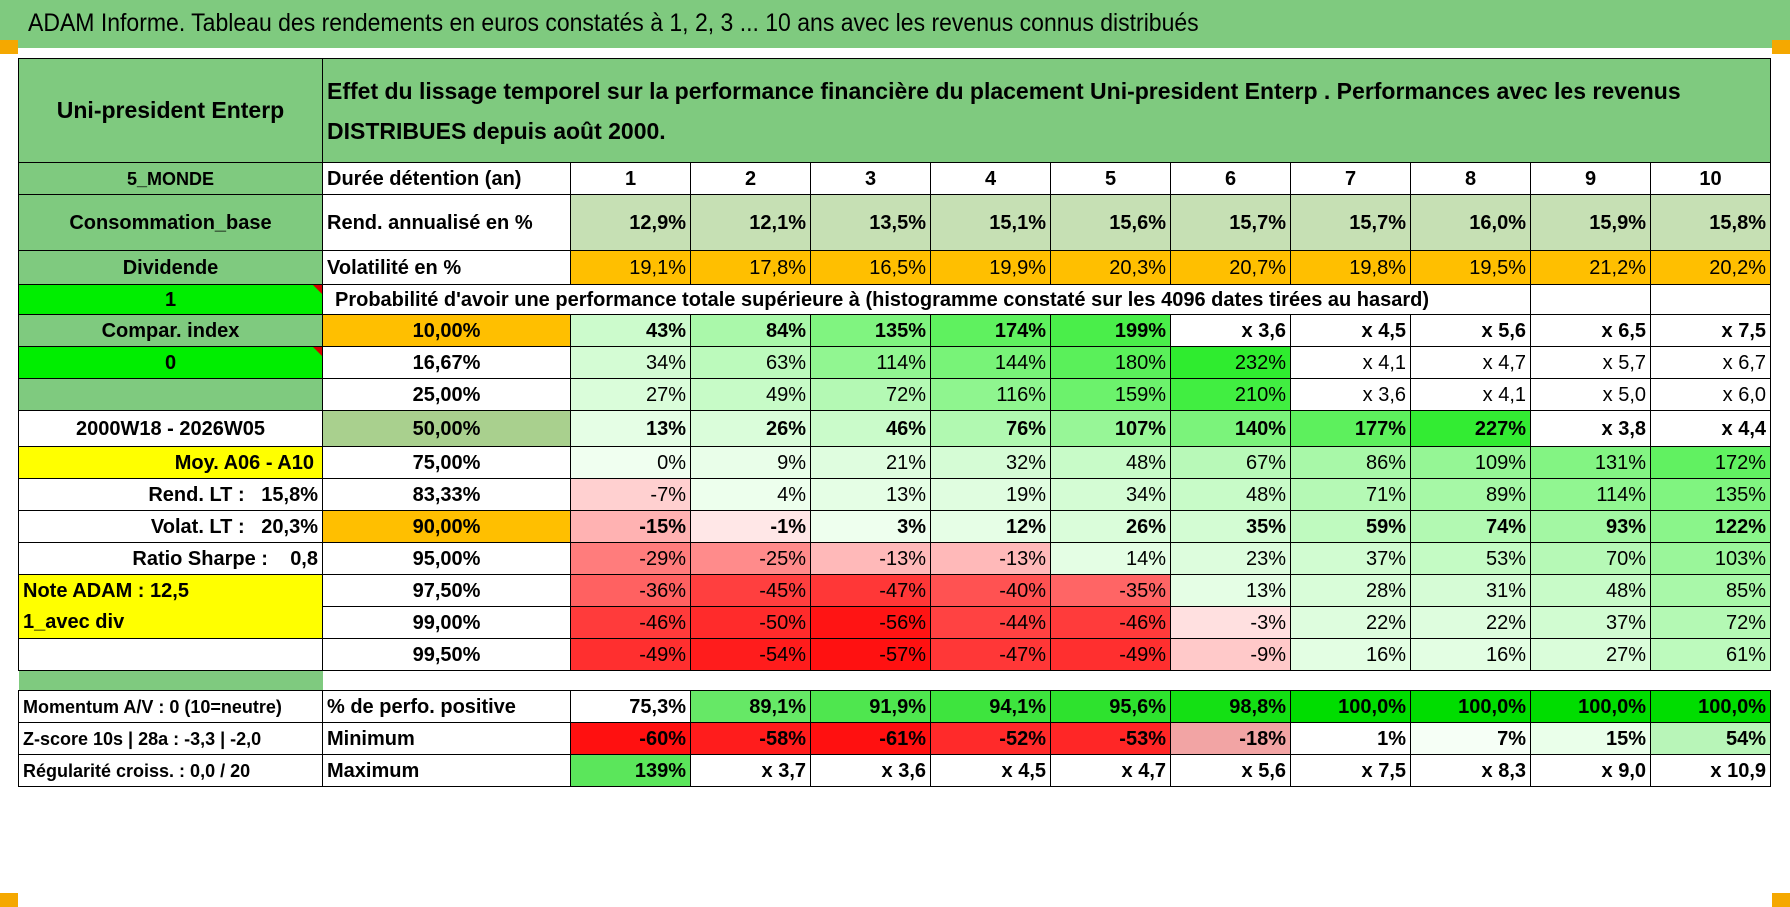 The height and width of the screenshot is (907, 1790). Describe the element at coordinates (1710, 654) in the screenshot. I see `prob-value: 61%` at that location.